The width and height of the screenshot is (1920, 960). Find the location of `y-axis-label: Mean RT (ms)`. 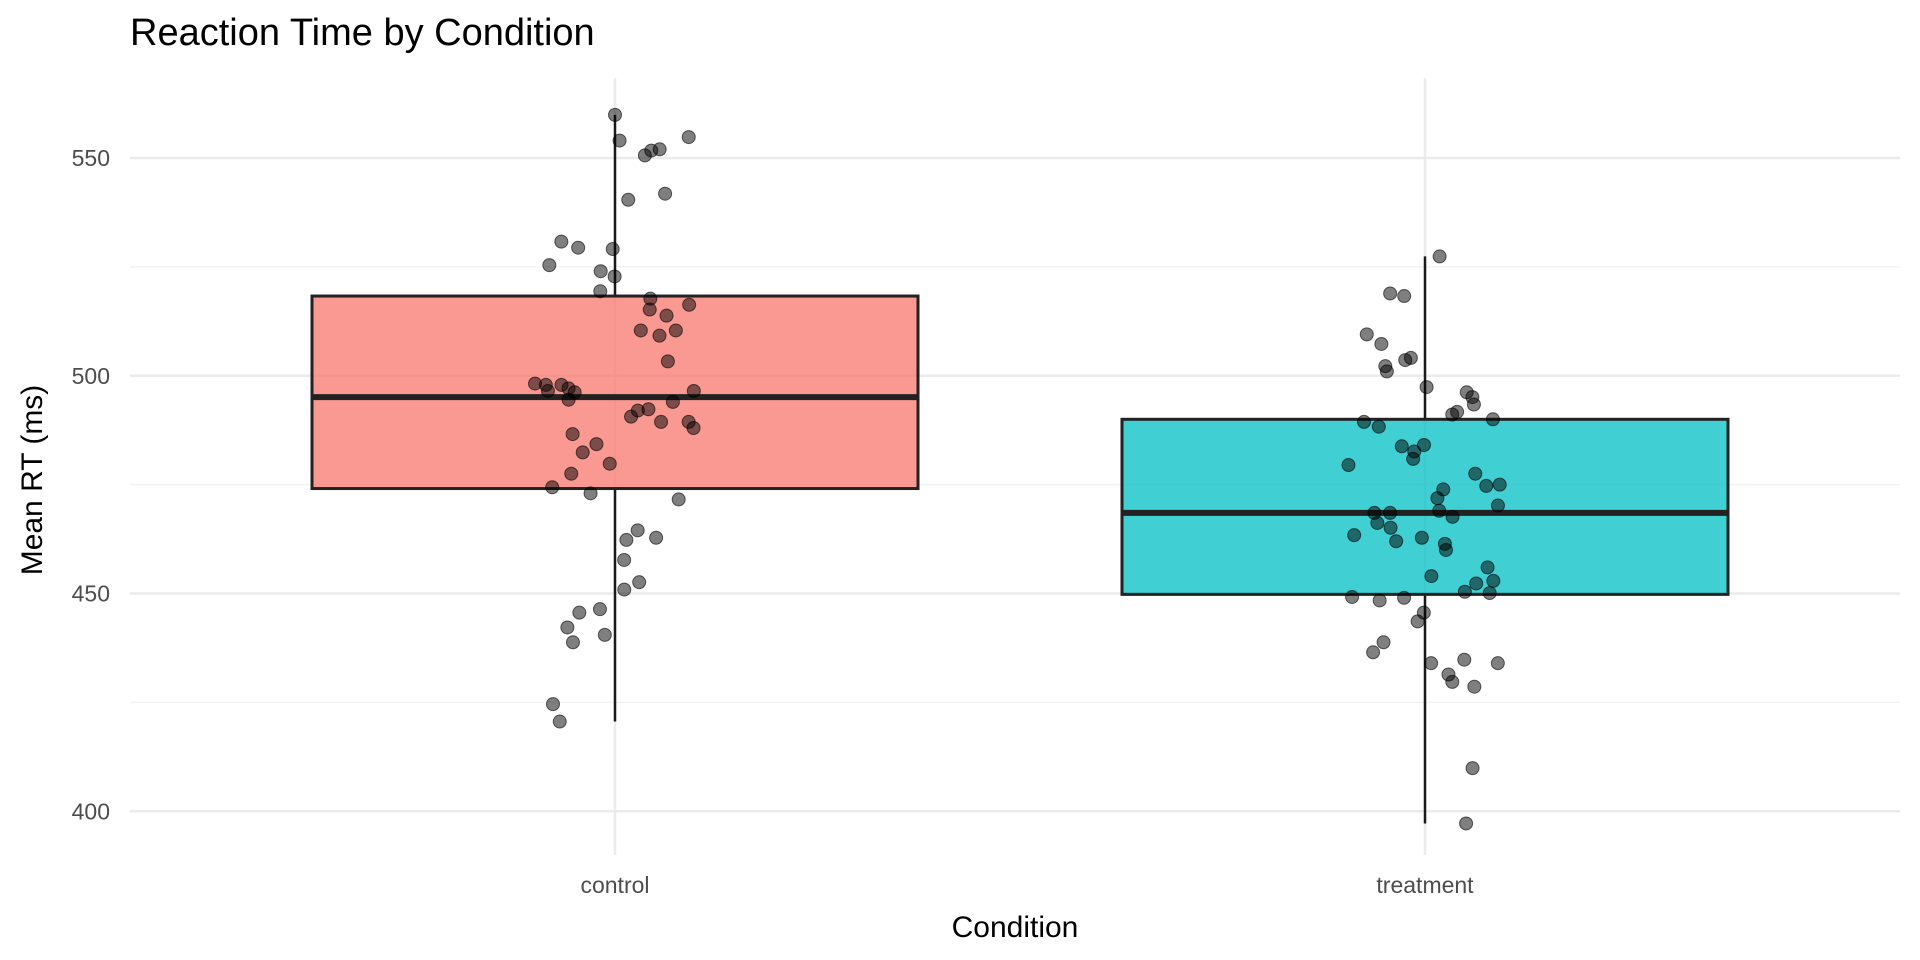

y-axis-label: Mean RT (ms) is located at coordinates (32, 480).